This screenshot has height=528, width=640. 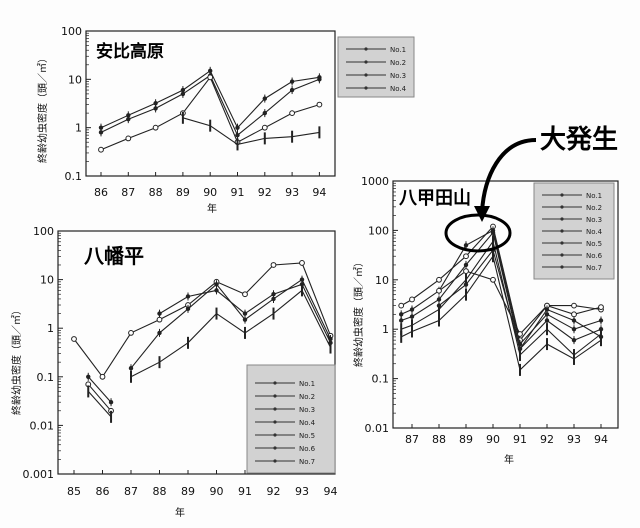 What do you see at coordinates (376, 67) in the screenshot?
I see `legend: No.1 No.2 No.3 No.4` at bounding box center [376, 67].